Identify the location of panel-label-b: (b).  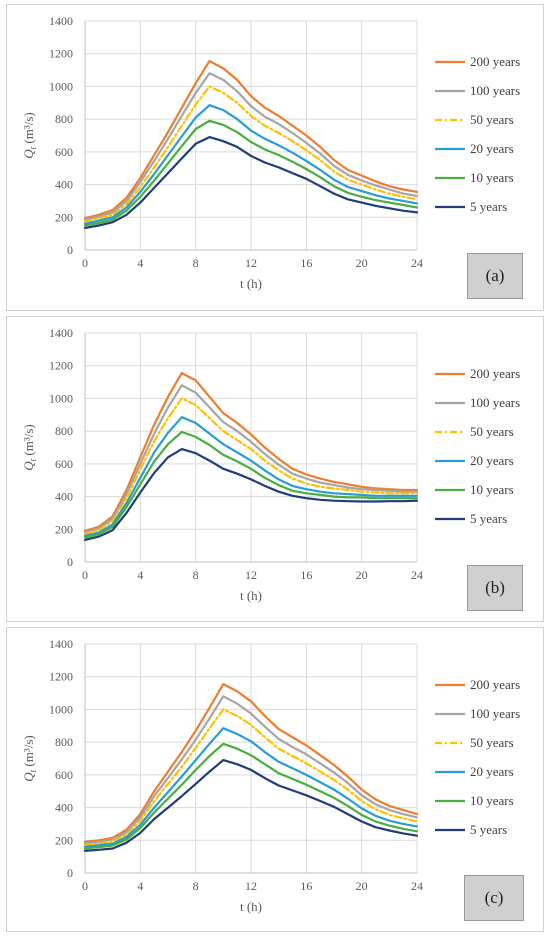
(495, 588).